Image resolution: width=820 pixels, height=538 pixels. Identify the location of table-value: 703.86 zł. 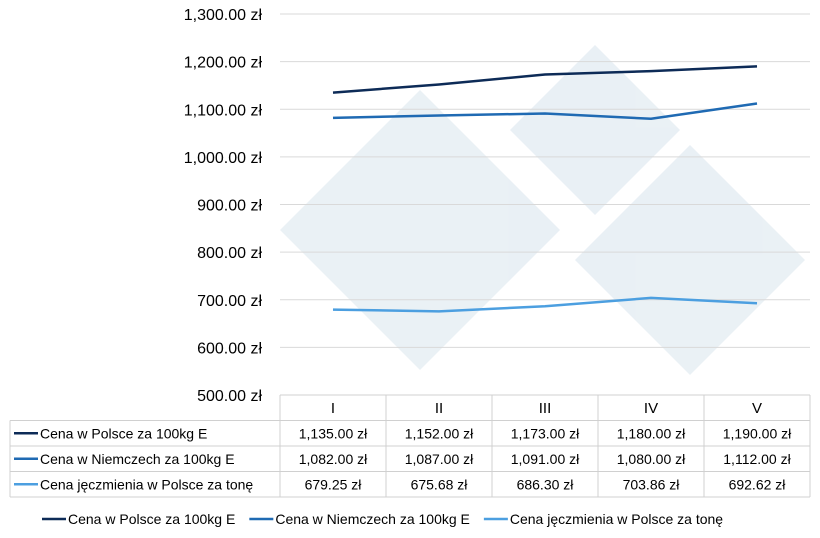
(652, 485).